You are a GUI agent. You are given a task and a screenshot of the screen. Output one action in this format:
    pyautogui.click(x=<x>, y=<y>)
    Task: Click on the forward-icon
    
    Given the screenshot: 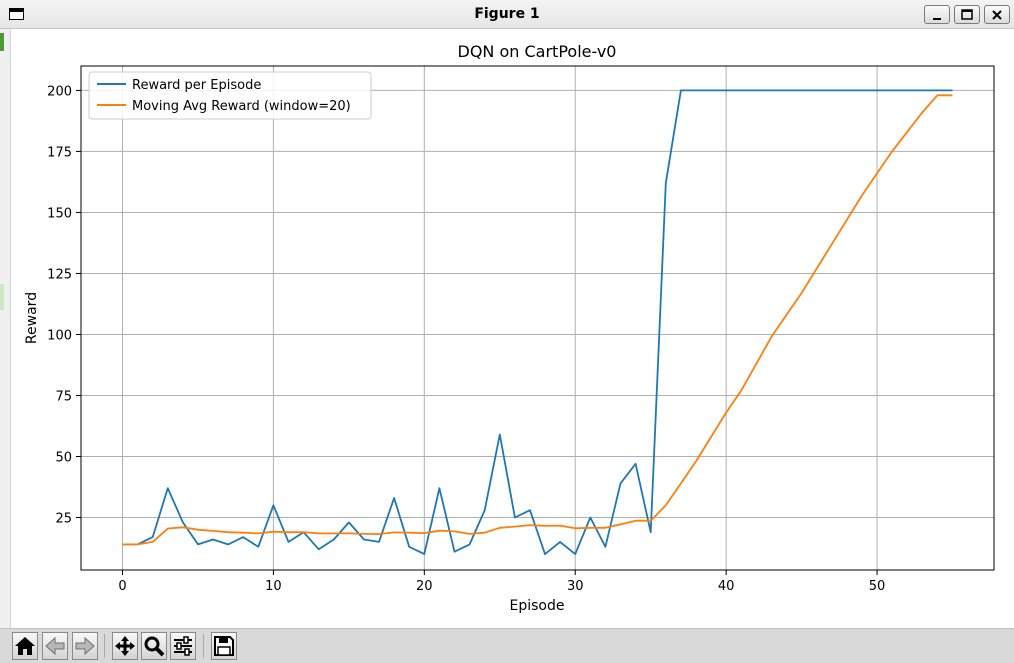 What is the action you would take?
    pyautogui.click(x=85, y=646)
    